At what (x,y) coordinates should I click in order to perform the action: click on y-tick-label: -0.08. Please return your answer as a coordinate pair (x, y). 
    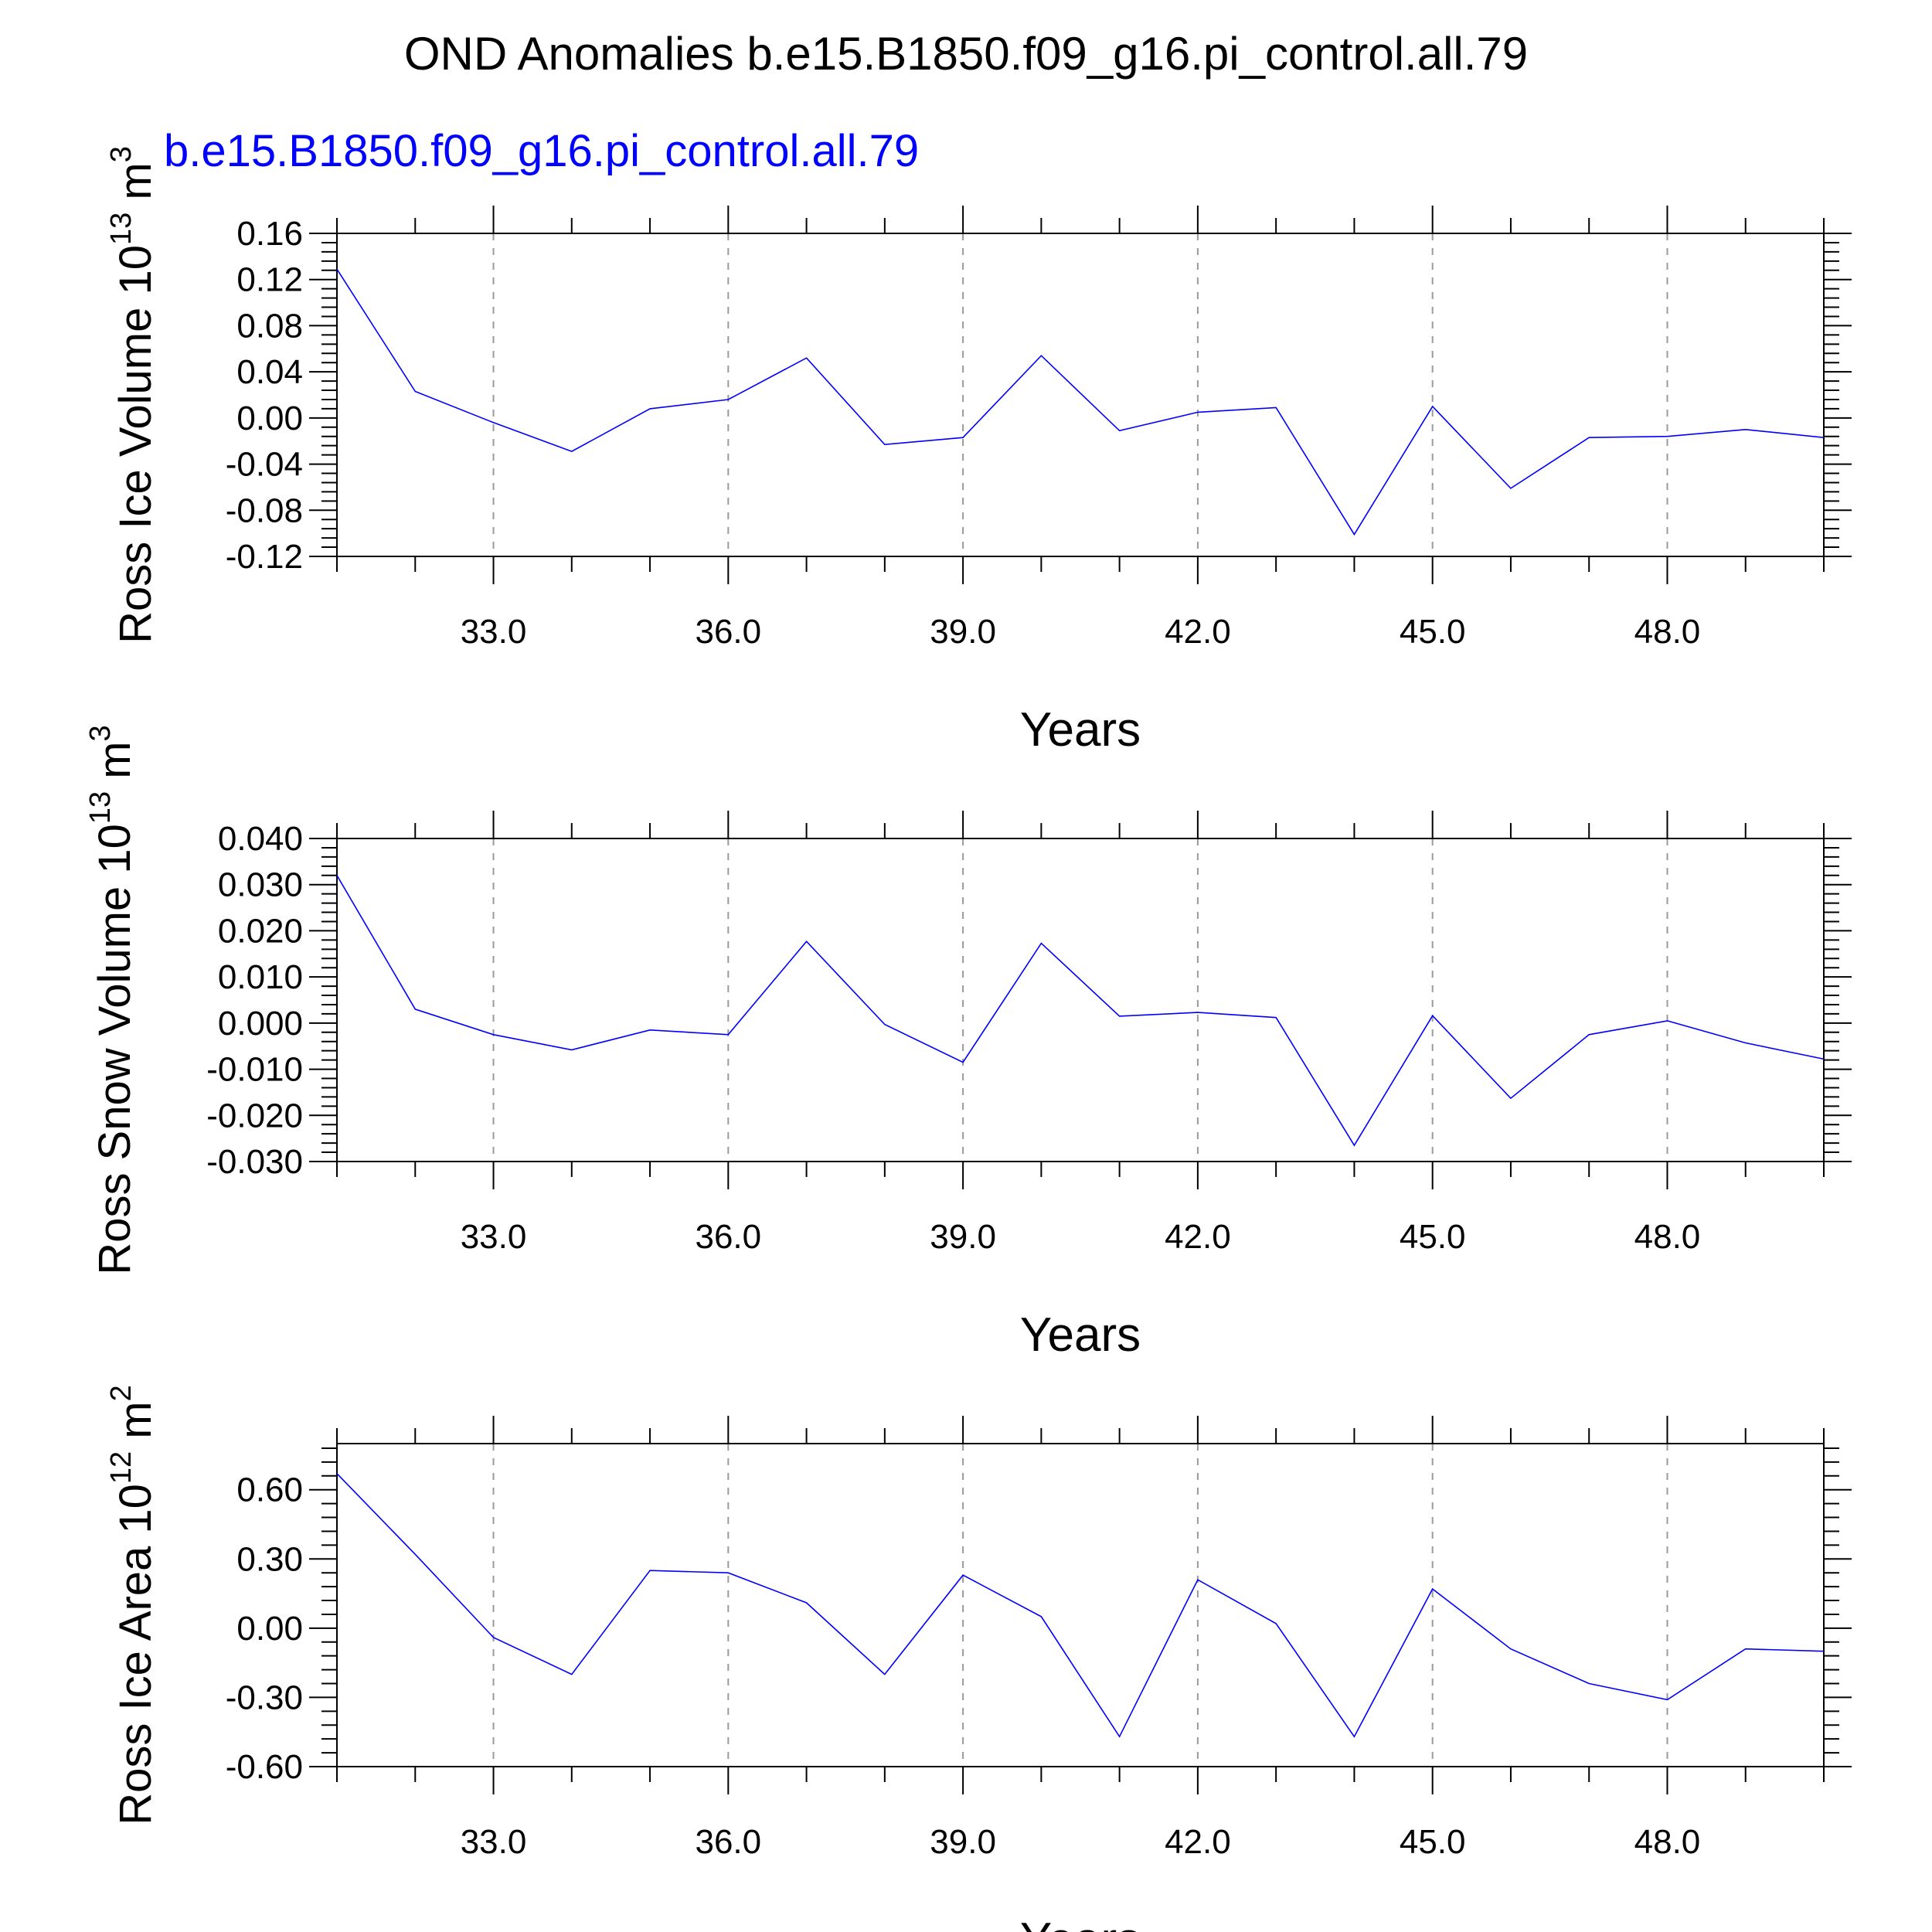
    Looking at the image, I should click on (264, 510).